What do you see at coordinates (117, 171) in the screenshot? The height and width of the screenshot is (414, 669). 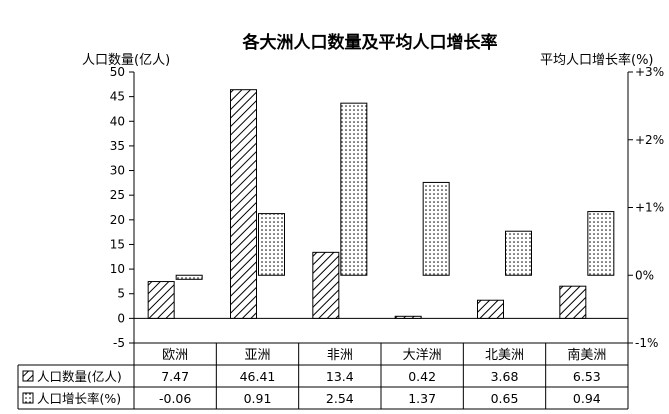 I see `y-left-tick-label: 30` at bounding box center [117, 171].